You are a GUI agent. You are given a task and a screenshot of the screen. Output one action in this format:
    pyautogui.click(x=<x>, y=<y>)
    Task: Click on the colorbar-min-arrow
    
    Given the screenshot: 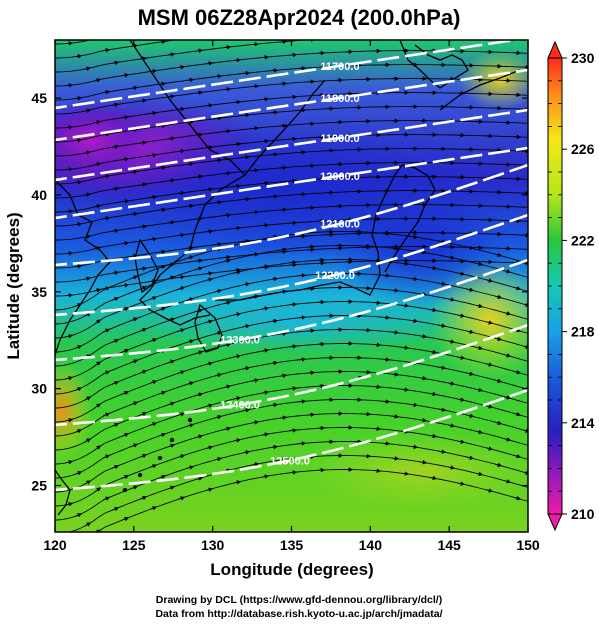 What is the action you would take?
    pyautogui.click(x=555, y=522)
    